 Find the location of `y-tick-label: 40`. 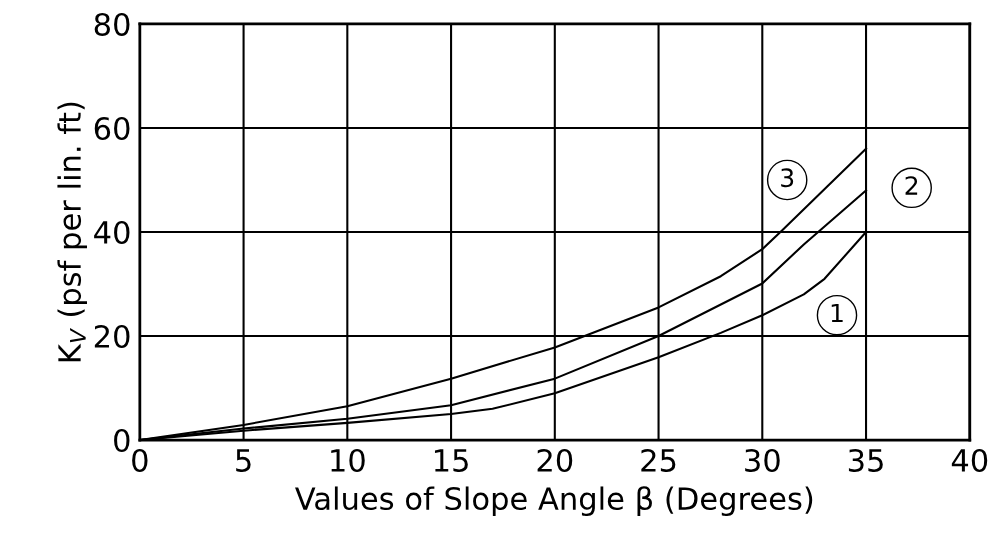

y-tick-label: 40 is located at coordinates (112, 232).